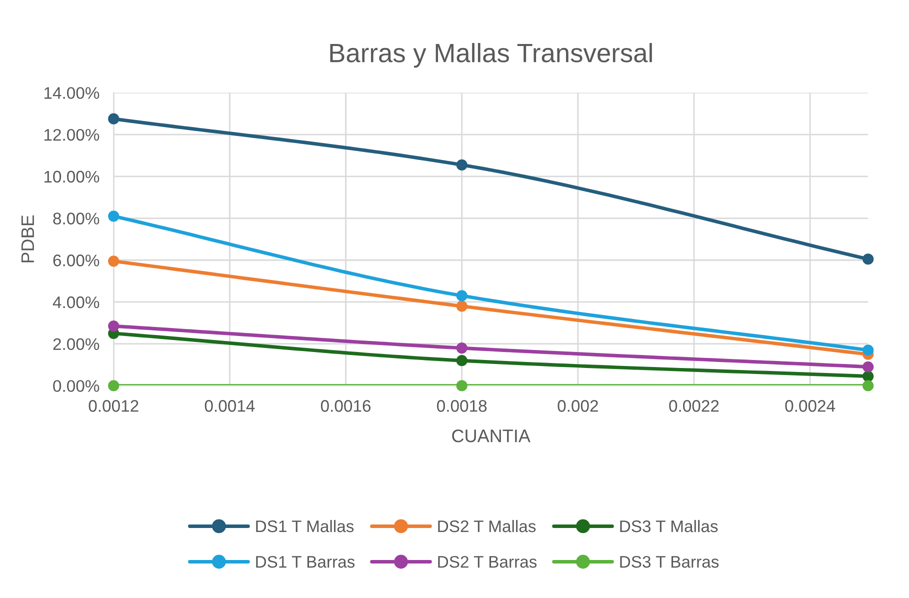 This screenshot has height=598, width=909. I want to click on y-tick-label: 14.00%, so click(72, 93).